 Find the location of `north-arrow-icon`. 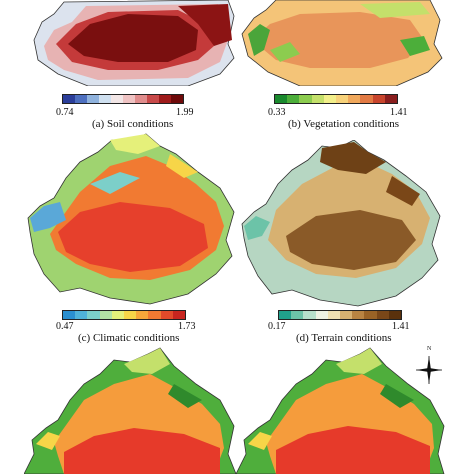

north-arrow-icon is located at coordinates (429, 368).